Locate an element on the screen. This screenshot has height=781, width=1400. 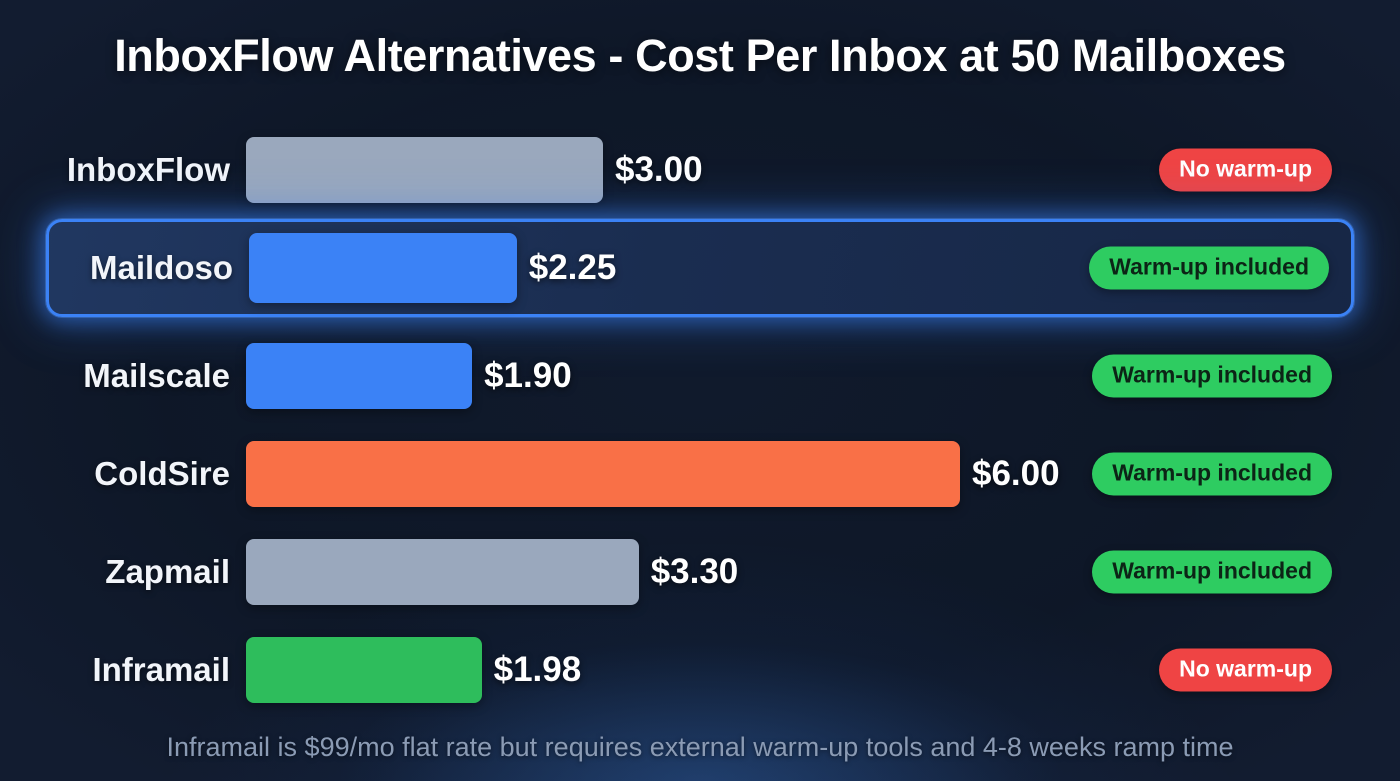
bar-area: $1.98 is located at coordinates (413, 670).